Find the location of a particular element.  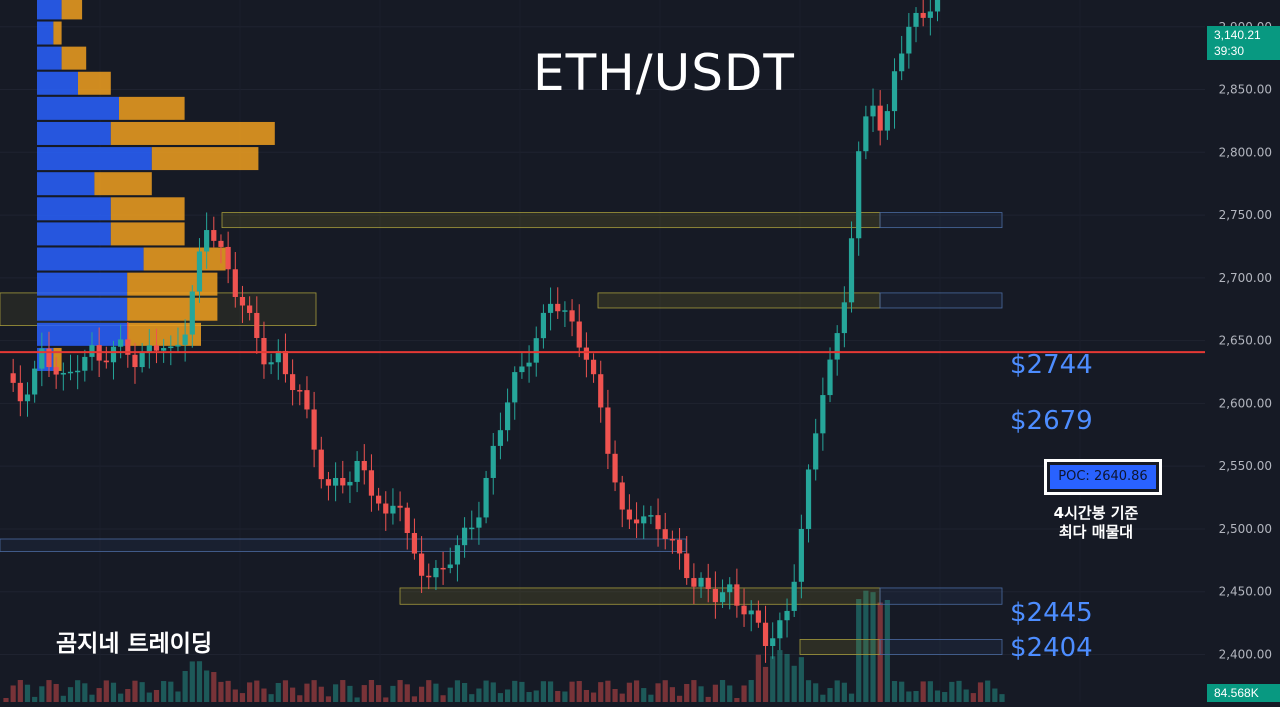

level-zone-extension is located at coordinates (941, 220).